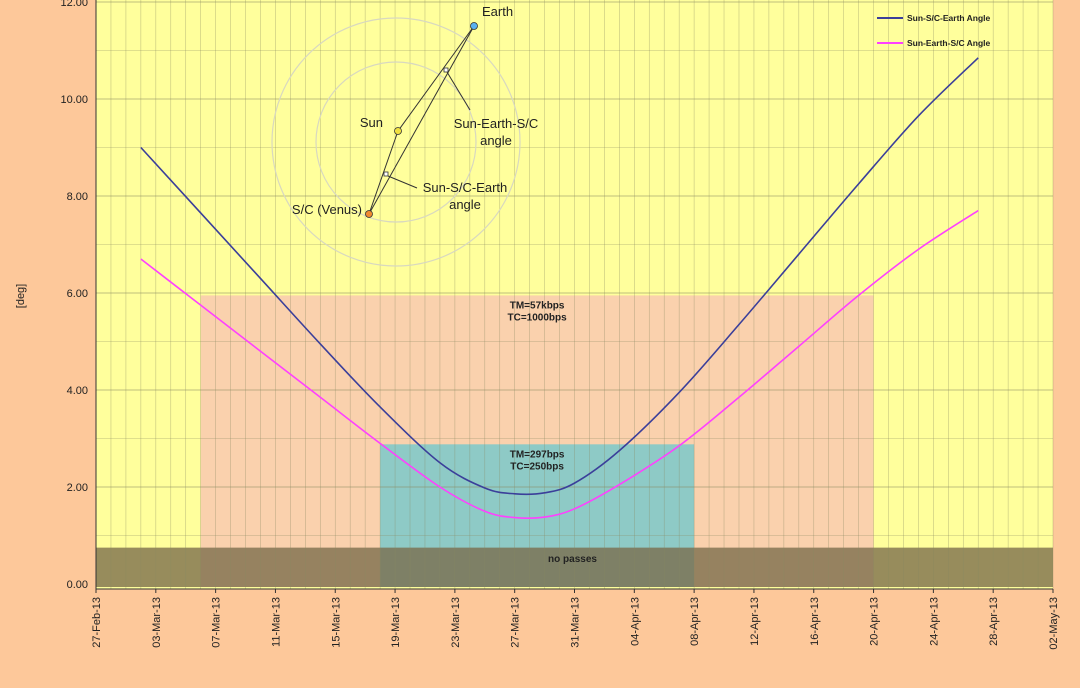 Image resolution: width=1080 pixels, height=688 pixels. I want to click on x-tick-label: 31-Mar-13, so click(576, 622).